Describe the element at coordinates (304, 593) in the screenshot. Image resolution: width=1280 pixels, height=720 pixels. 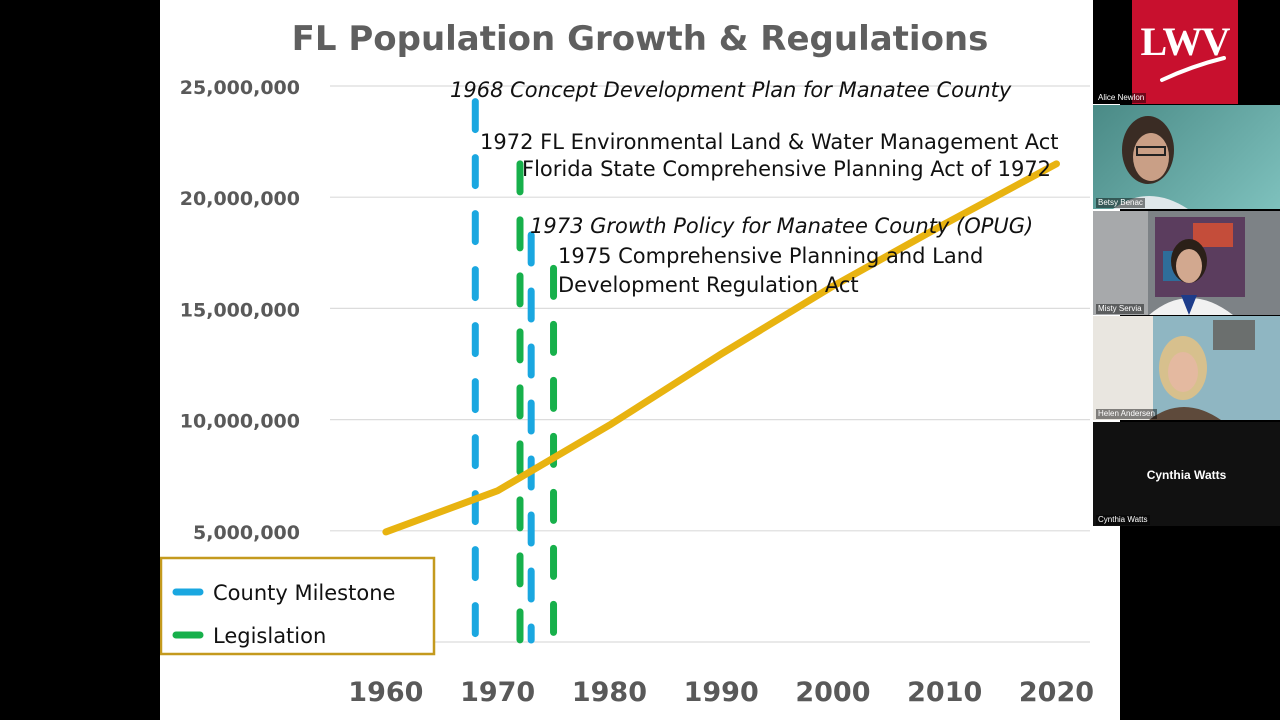
I see `legend-entry-label: County Milestone` at that location.